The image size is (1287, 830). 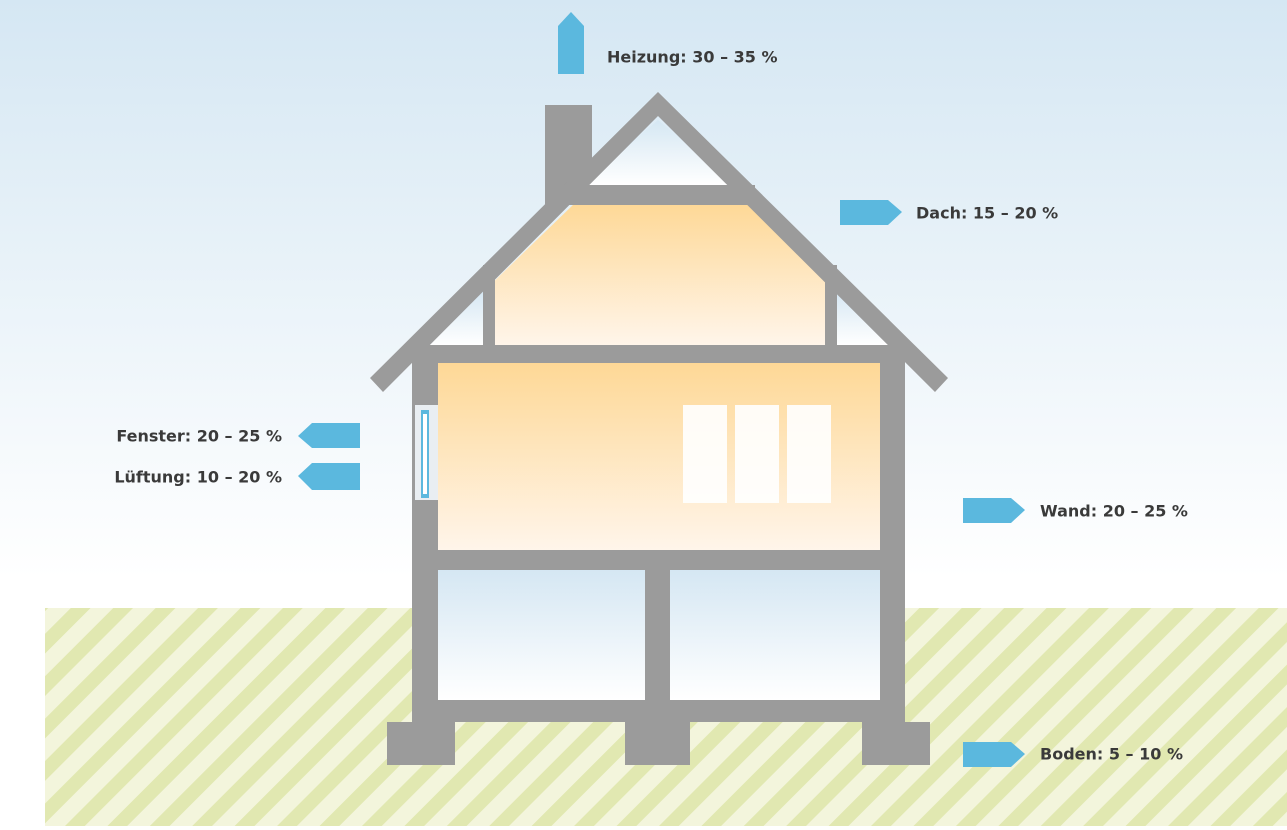 What do you see at coordinates (1111, 754) in the screenshot?
I see `label-boden: Boden: 5 – 10 %` at bounding box center [1111, 754].